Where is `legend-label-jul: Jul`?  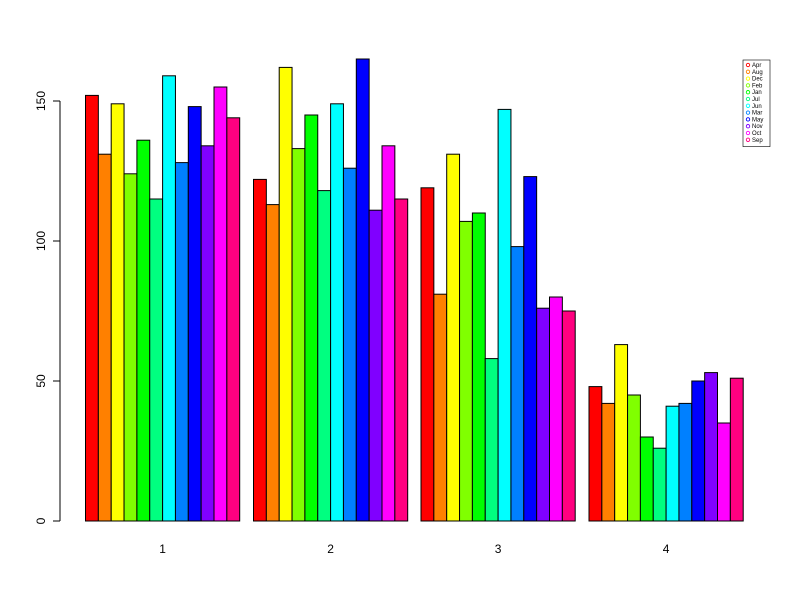
legend-label-jul: Jul is located at coordinates (756, 100).